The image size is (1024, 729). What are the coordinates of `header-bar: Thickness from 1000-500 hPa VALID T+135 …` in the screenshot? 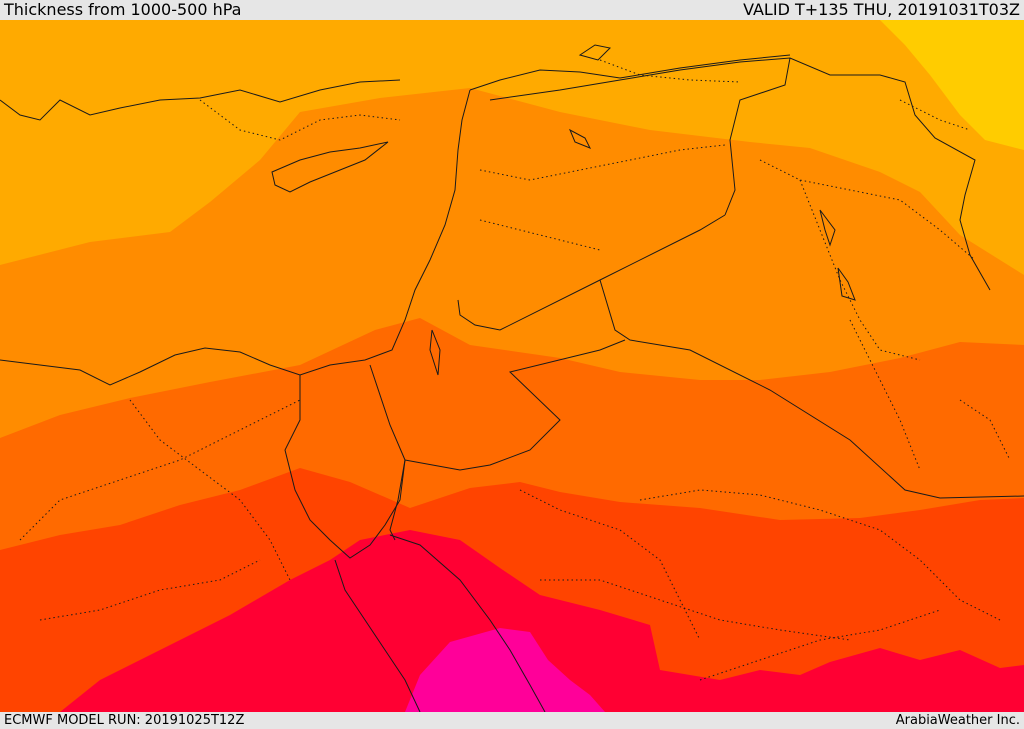 It's located at (512, 10).